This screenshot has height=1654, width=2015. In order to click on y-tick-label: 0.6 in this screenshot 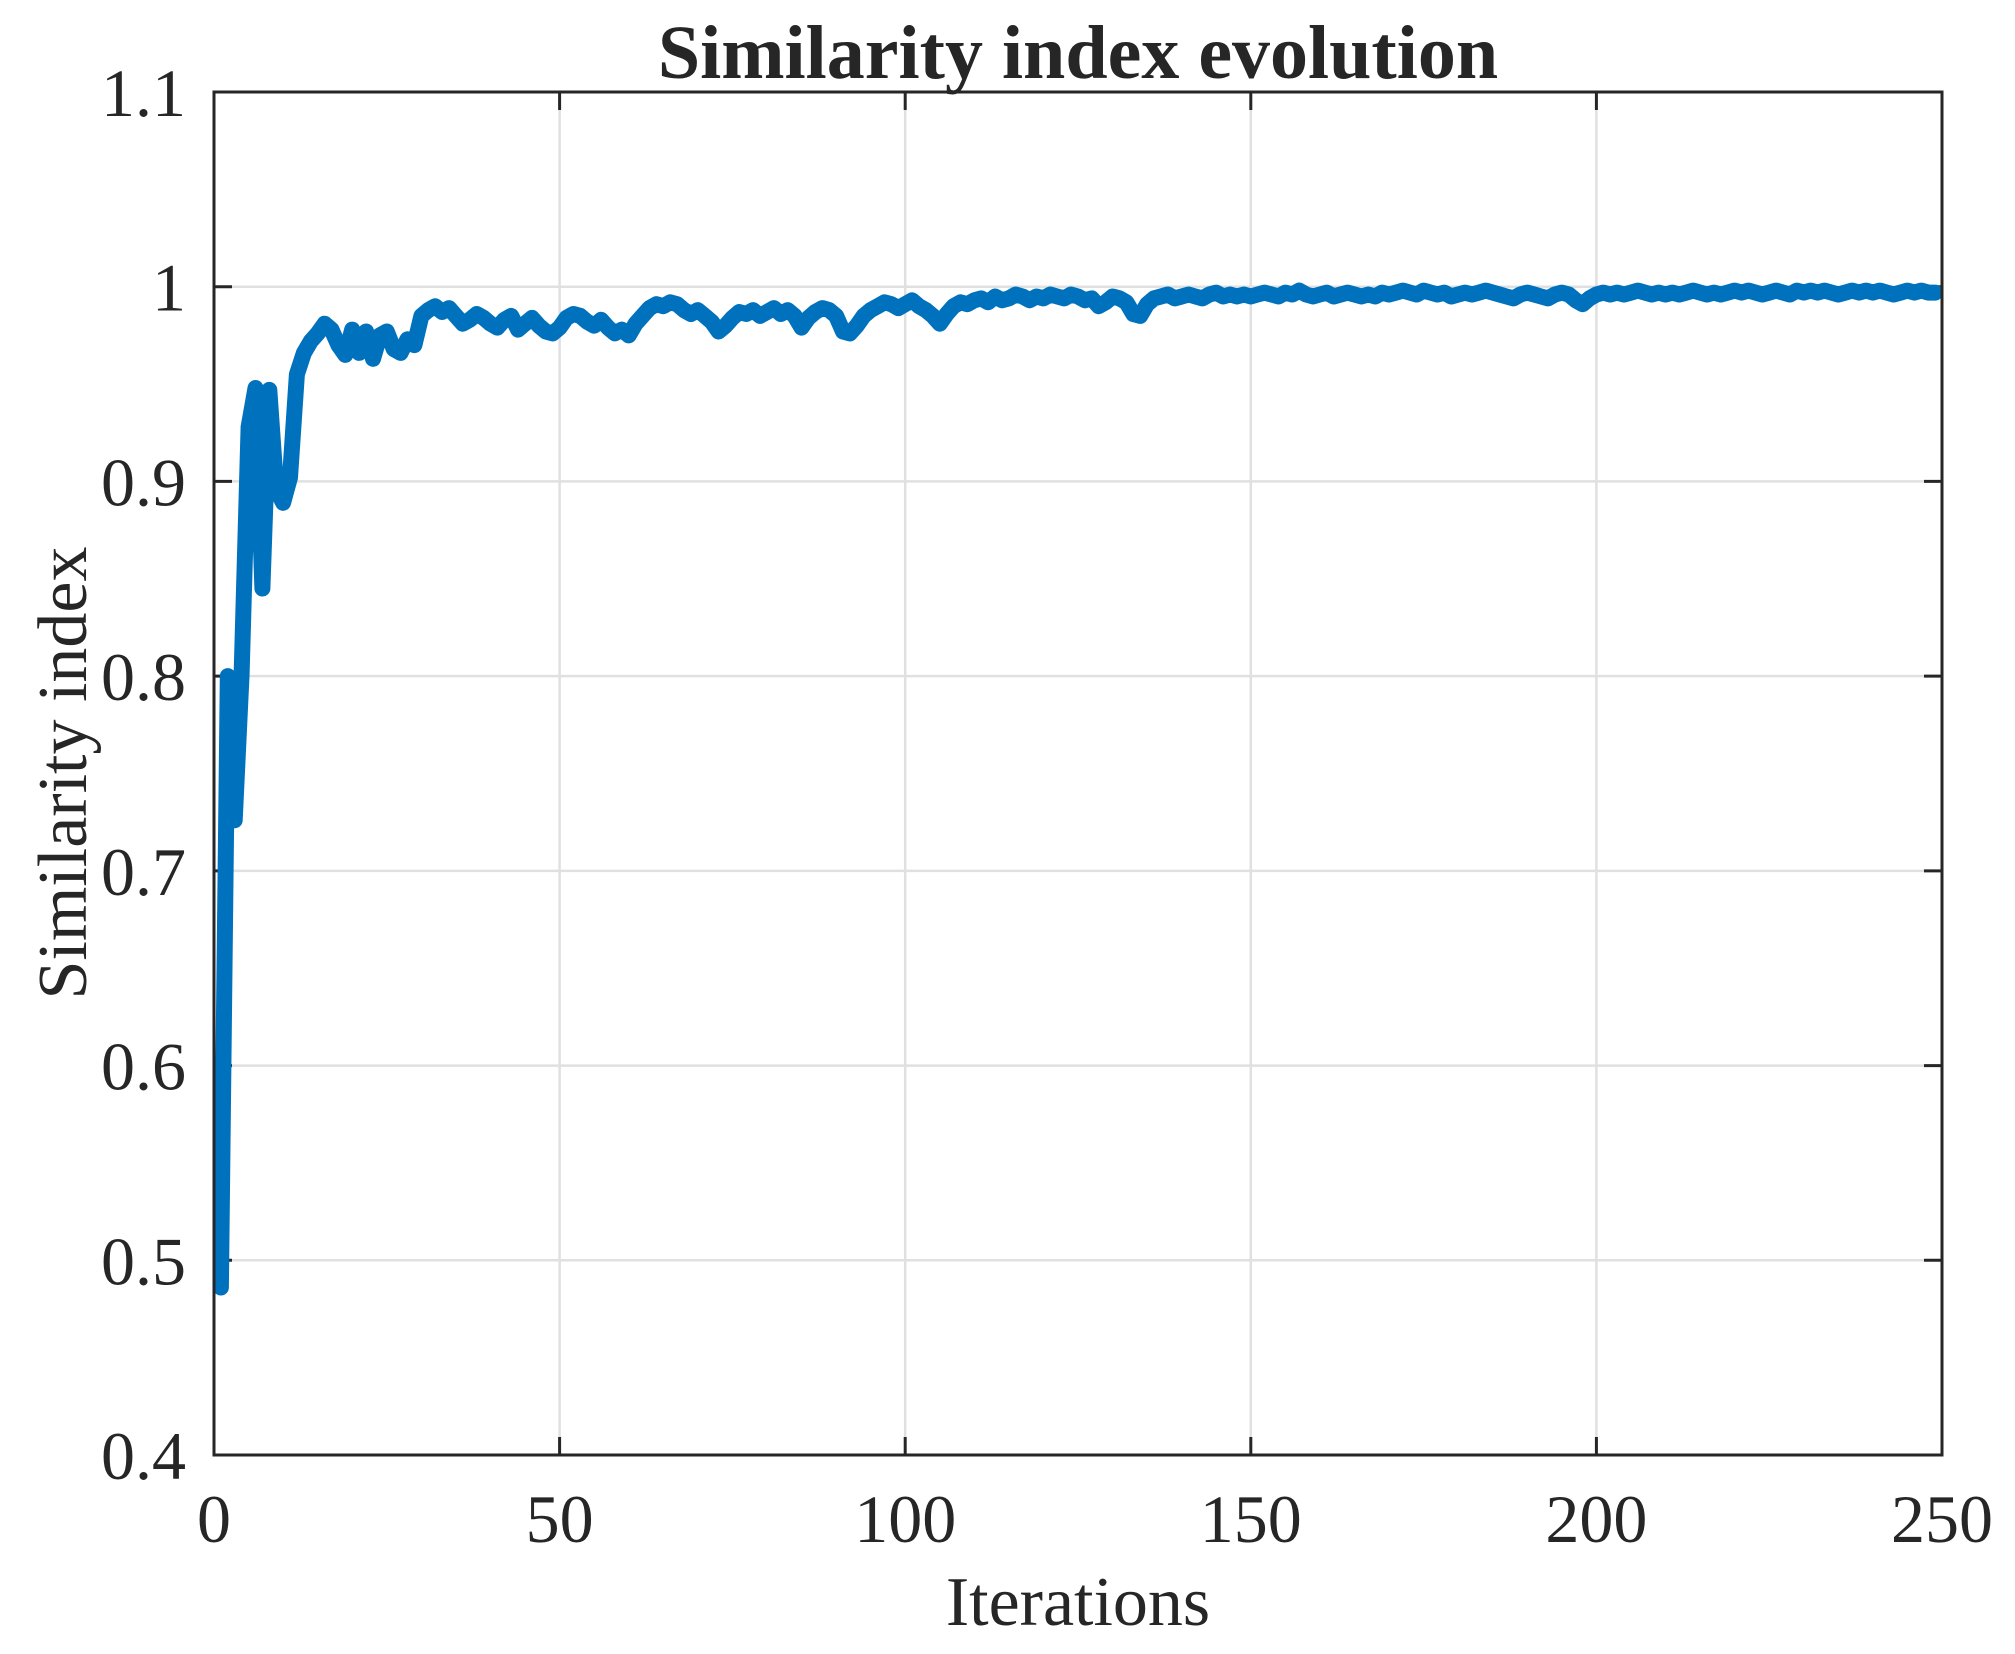, I will do `click(143, 1067)`.